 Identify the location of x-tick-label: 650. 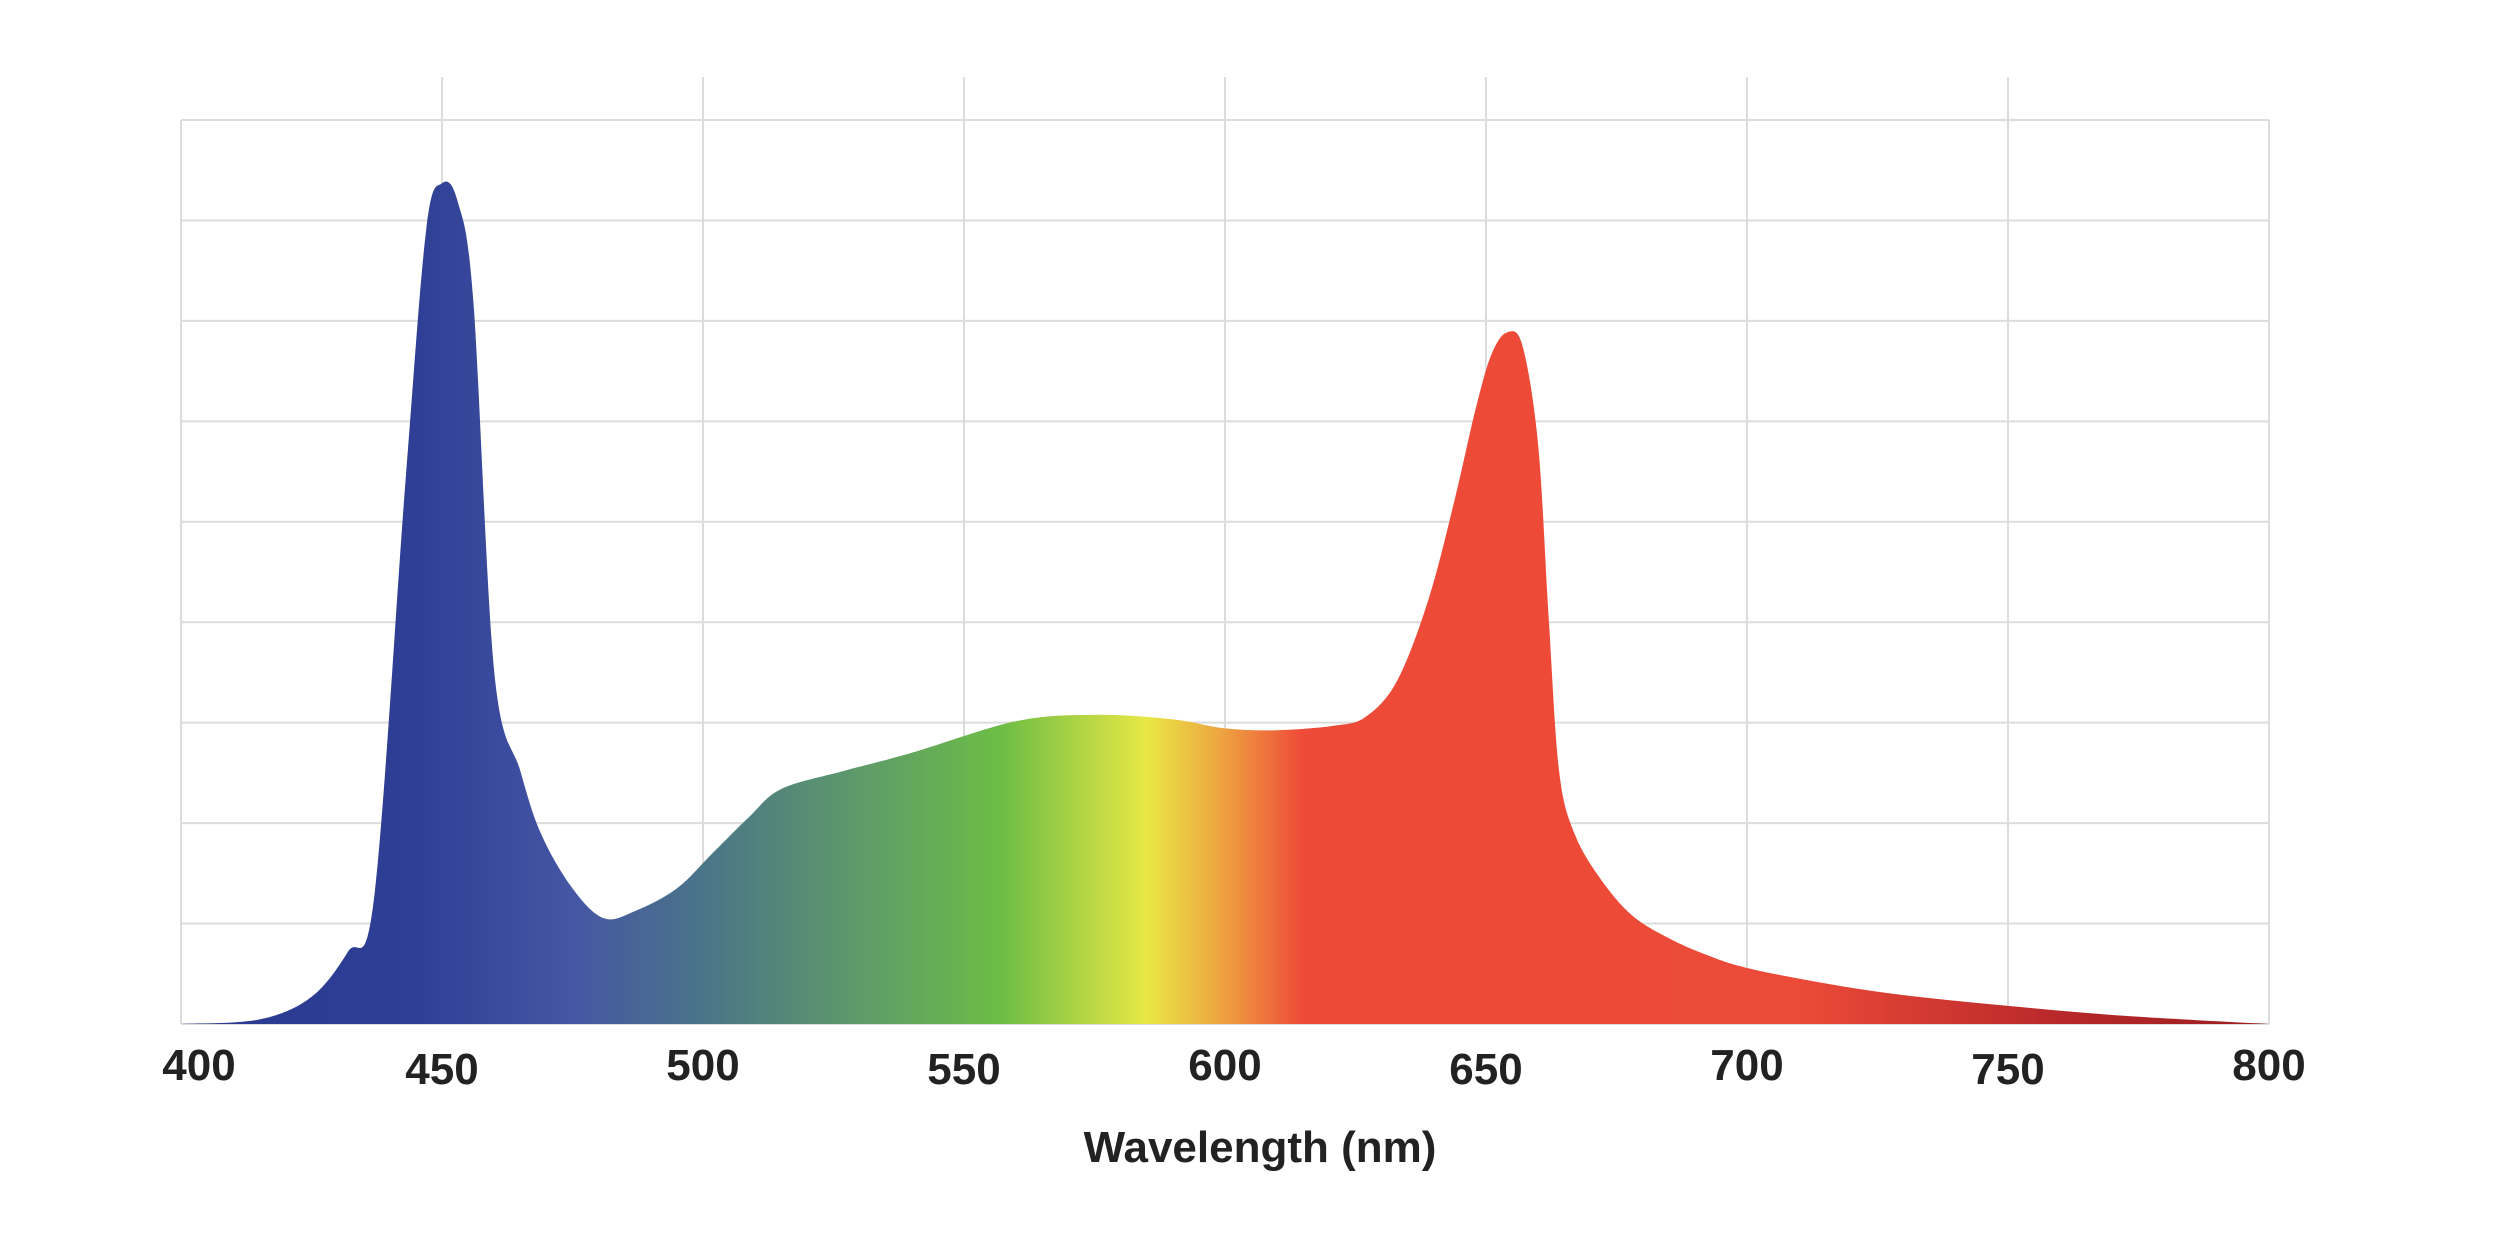
(1485, 1069).